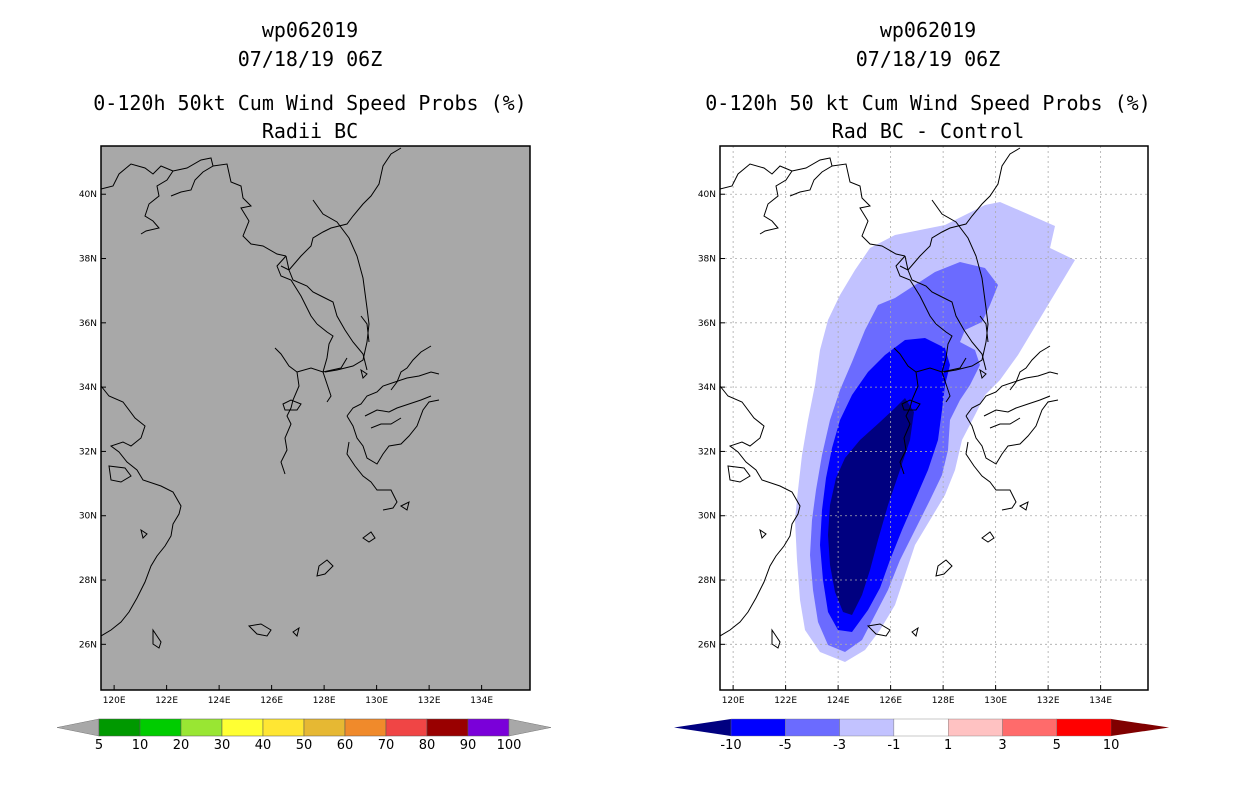 This screenshot has width=1236, height=800. Describe the element at coordinates (310, 103) in the screenshot. I see `left-title: 0-120h 50kt Cum Wind Speed Probs (%)` at that location.